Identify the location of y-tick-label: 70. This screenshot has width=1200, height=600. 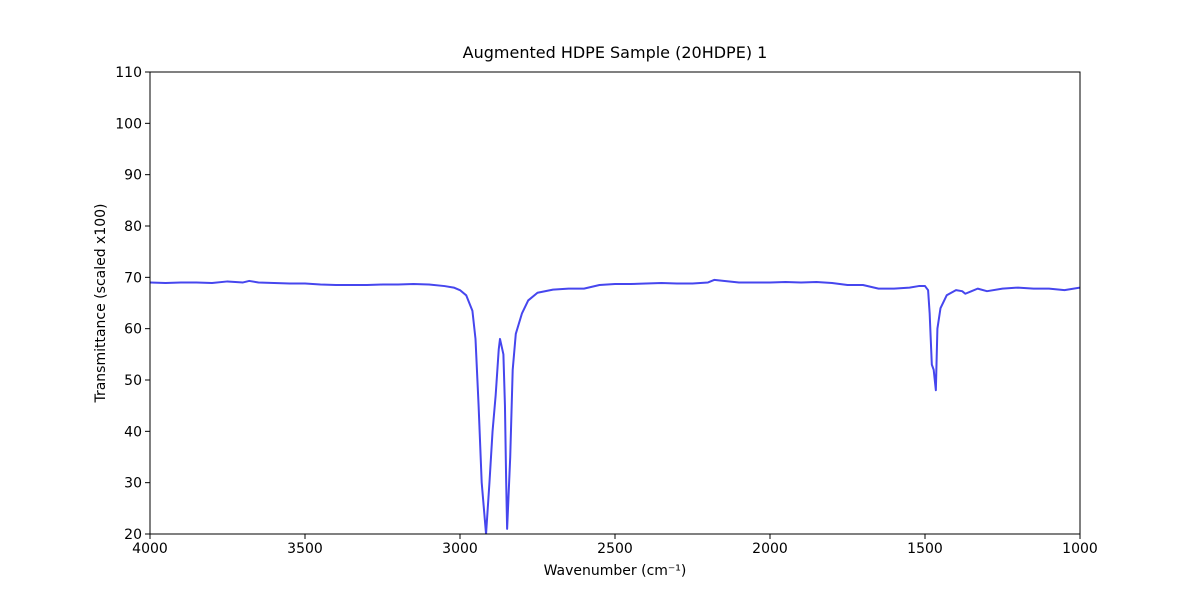
(133, 278).